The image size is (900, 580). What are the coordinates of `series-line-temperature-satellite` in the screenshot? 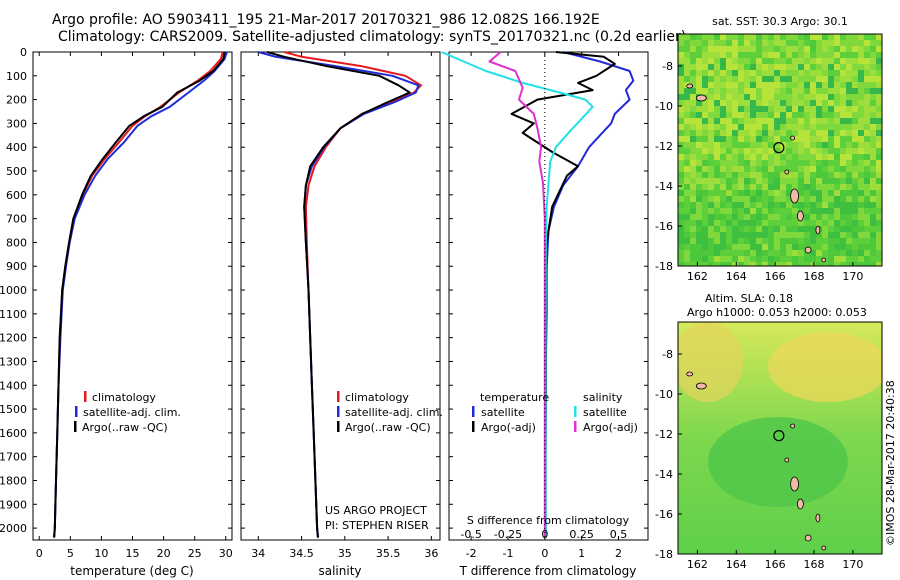 It's located at (589, 294).